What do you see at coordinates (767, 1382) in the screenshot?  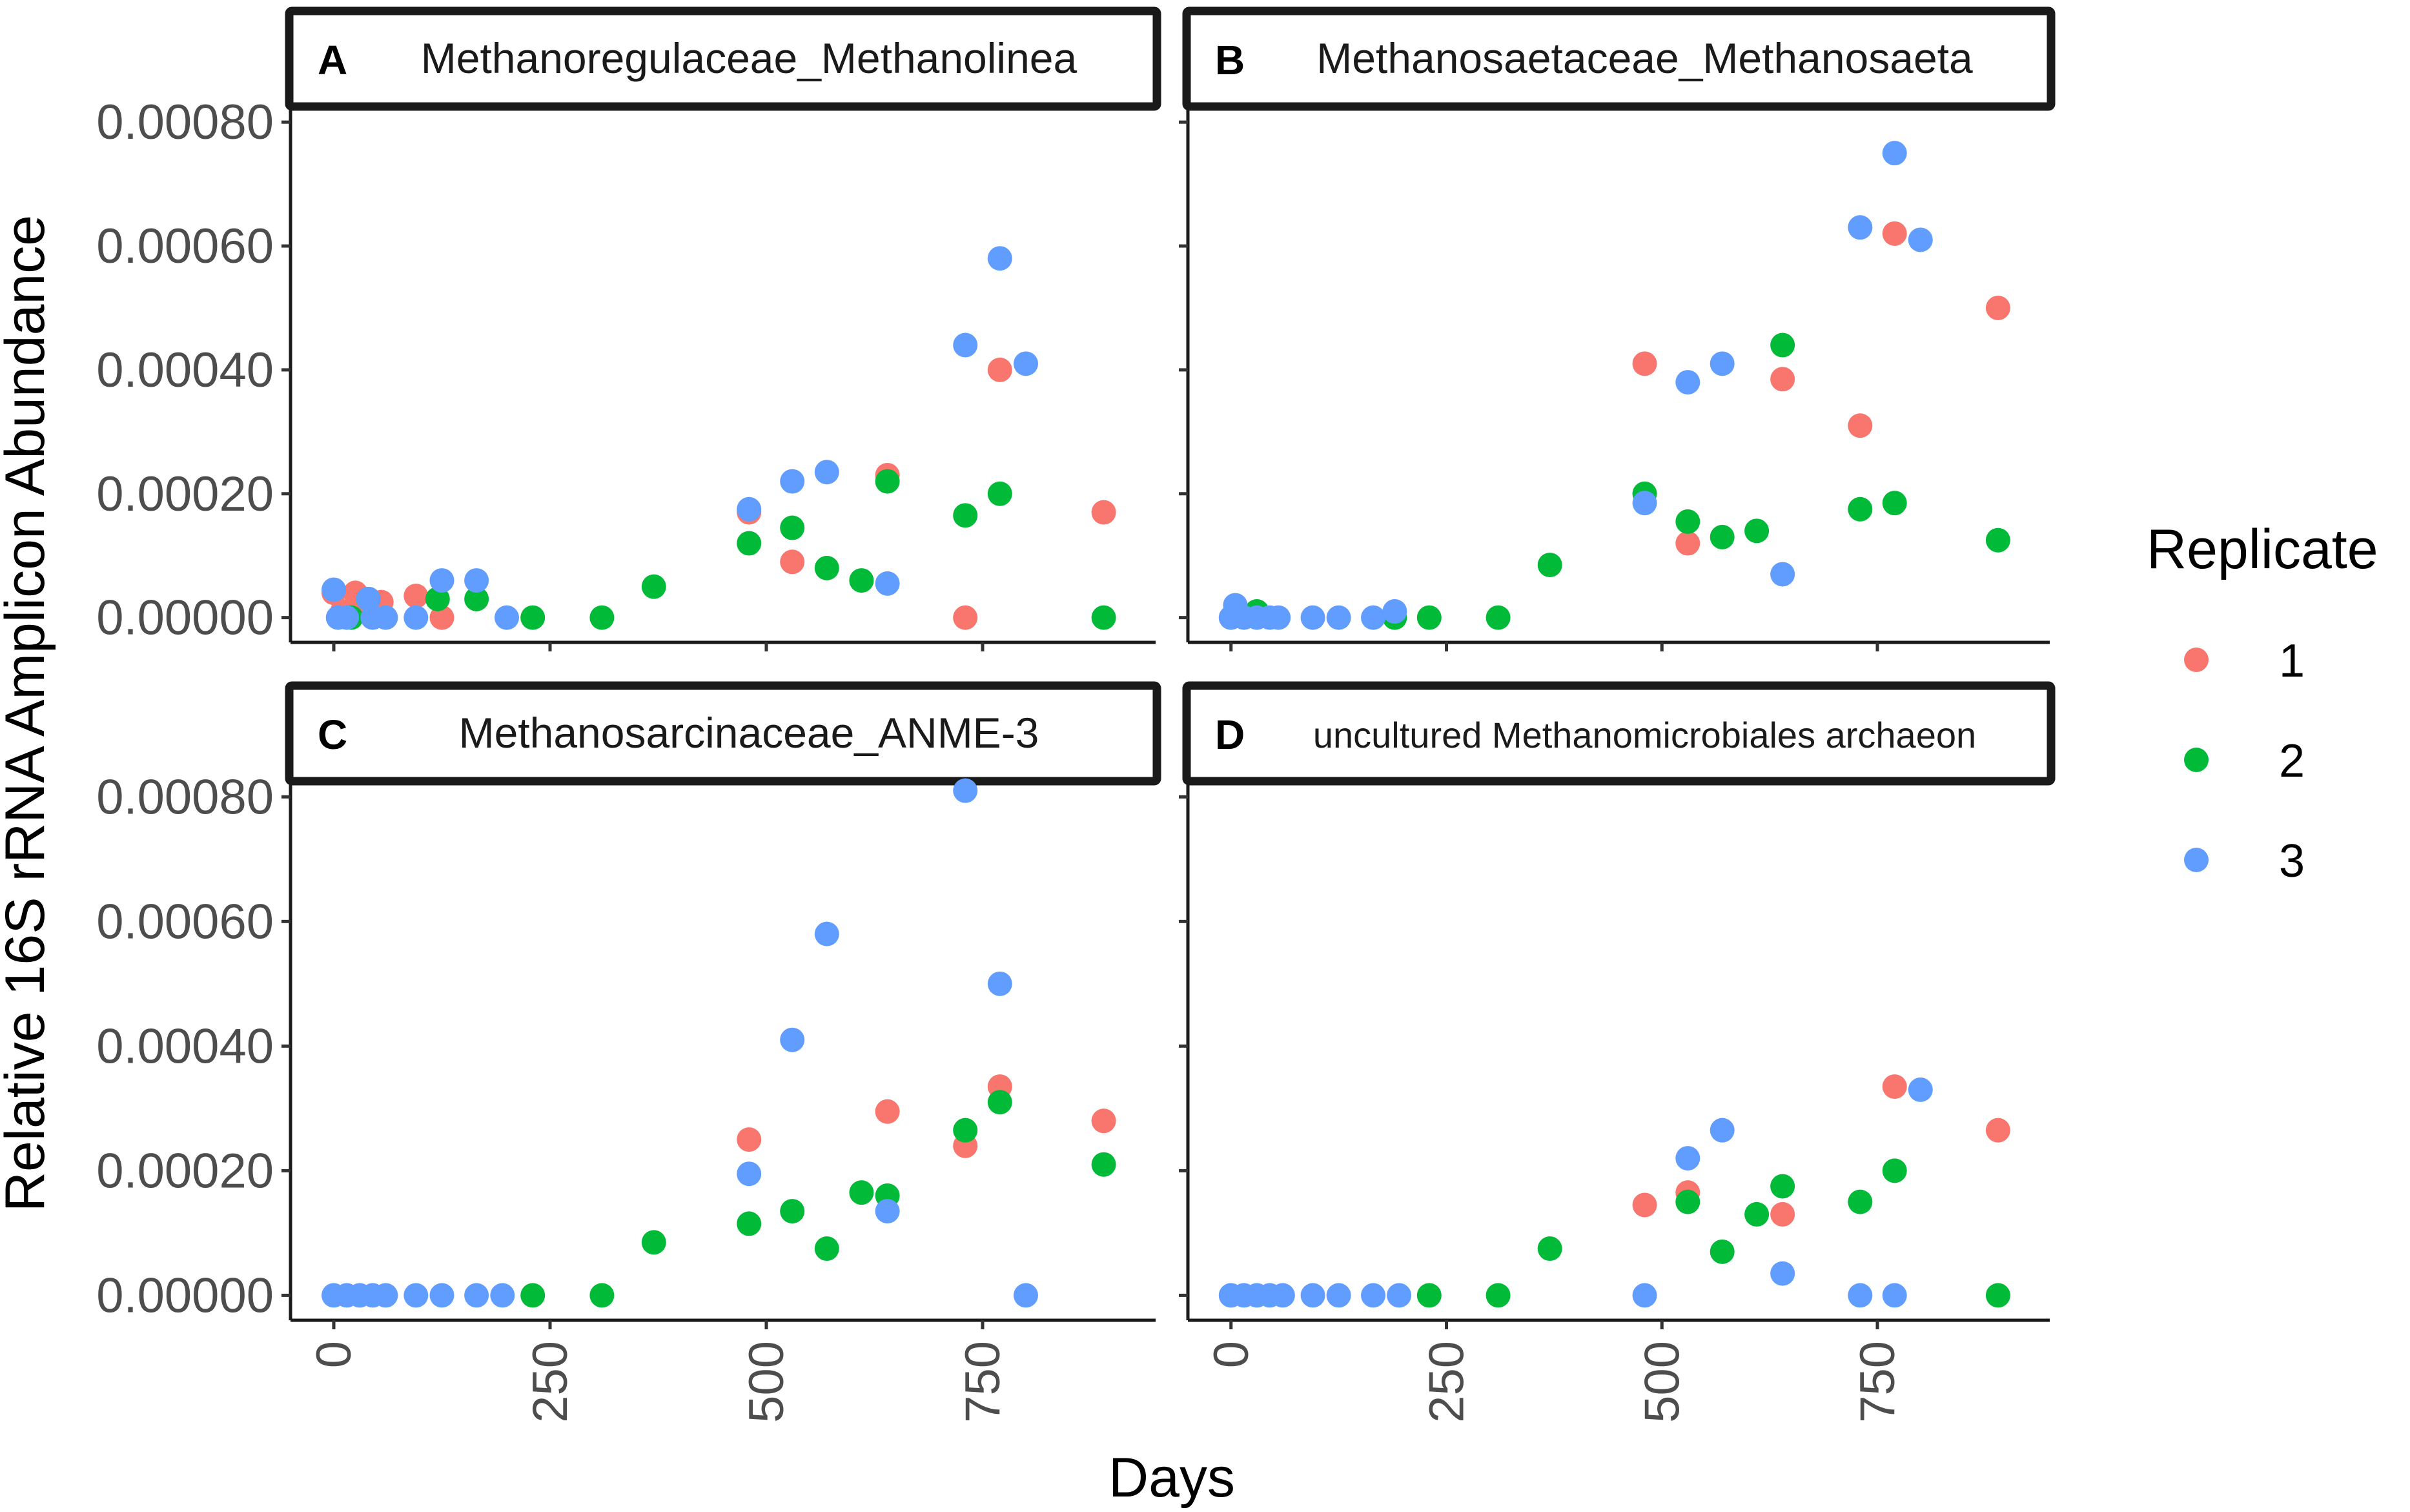 I see `panel-c-x-tick-label: 500` at bounding box center [767, 1382].